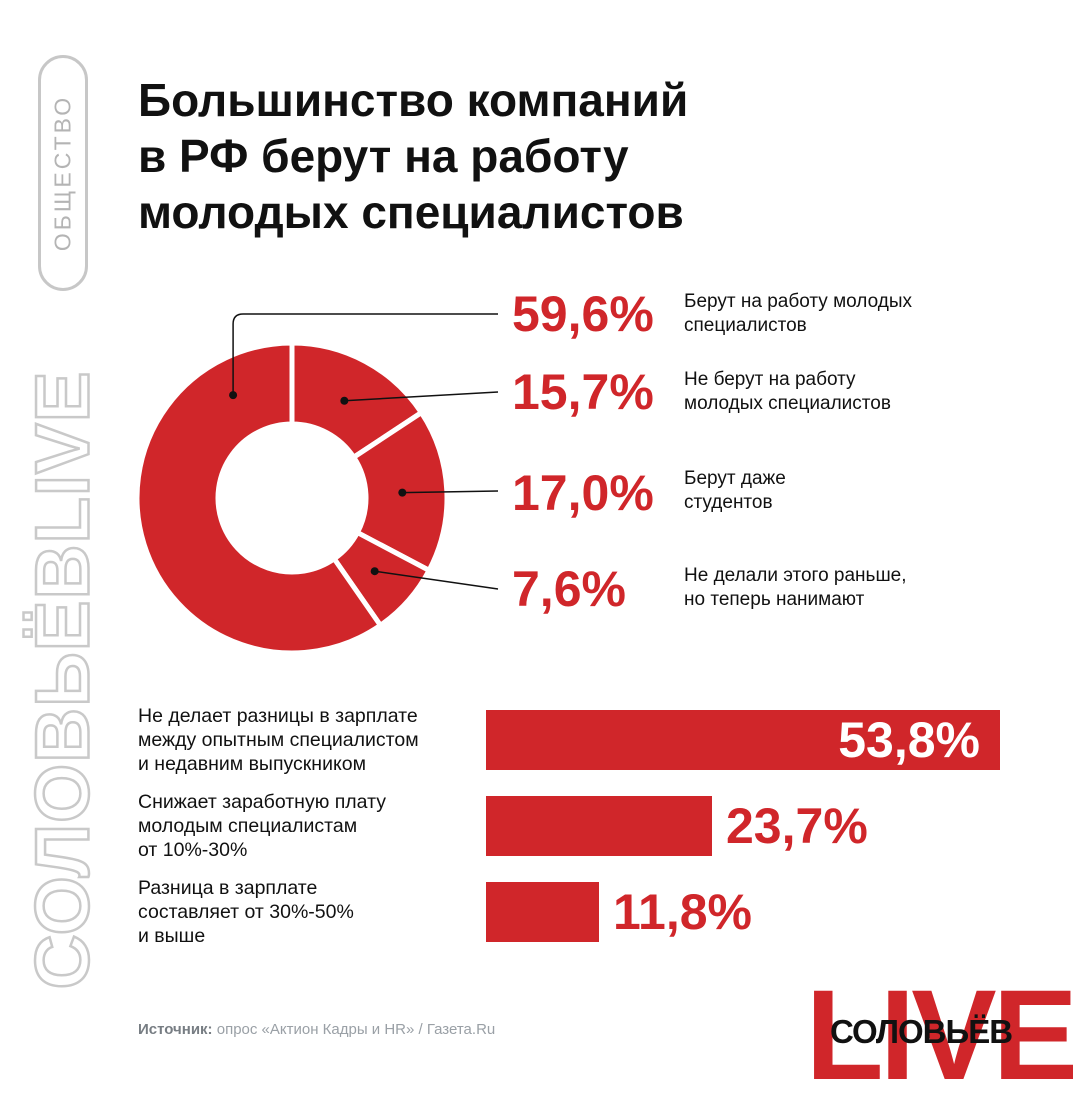  What do you see at coordinates (383, 156) in the screenshot?
I see `title-line-2: в РФ берут на работу` at bounding box center [383, 156].